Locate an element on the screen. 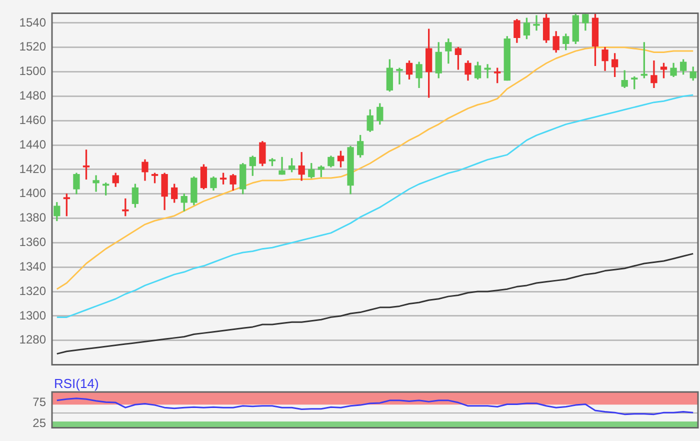 The image size is (700, 441). y-tick-label: 1420 is located at coordinates (32, 169).